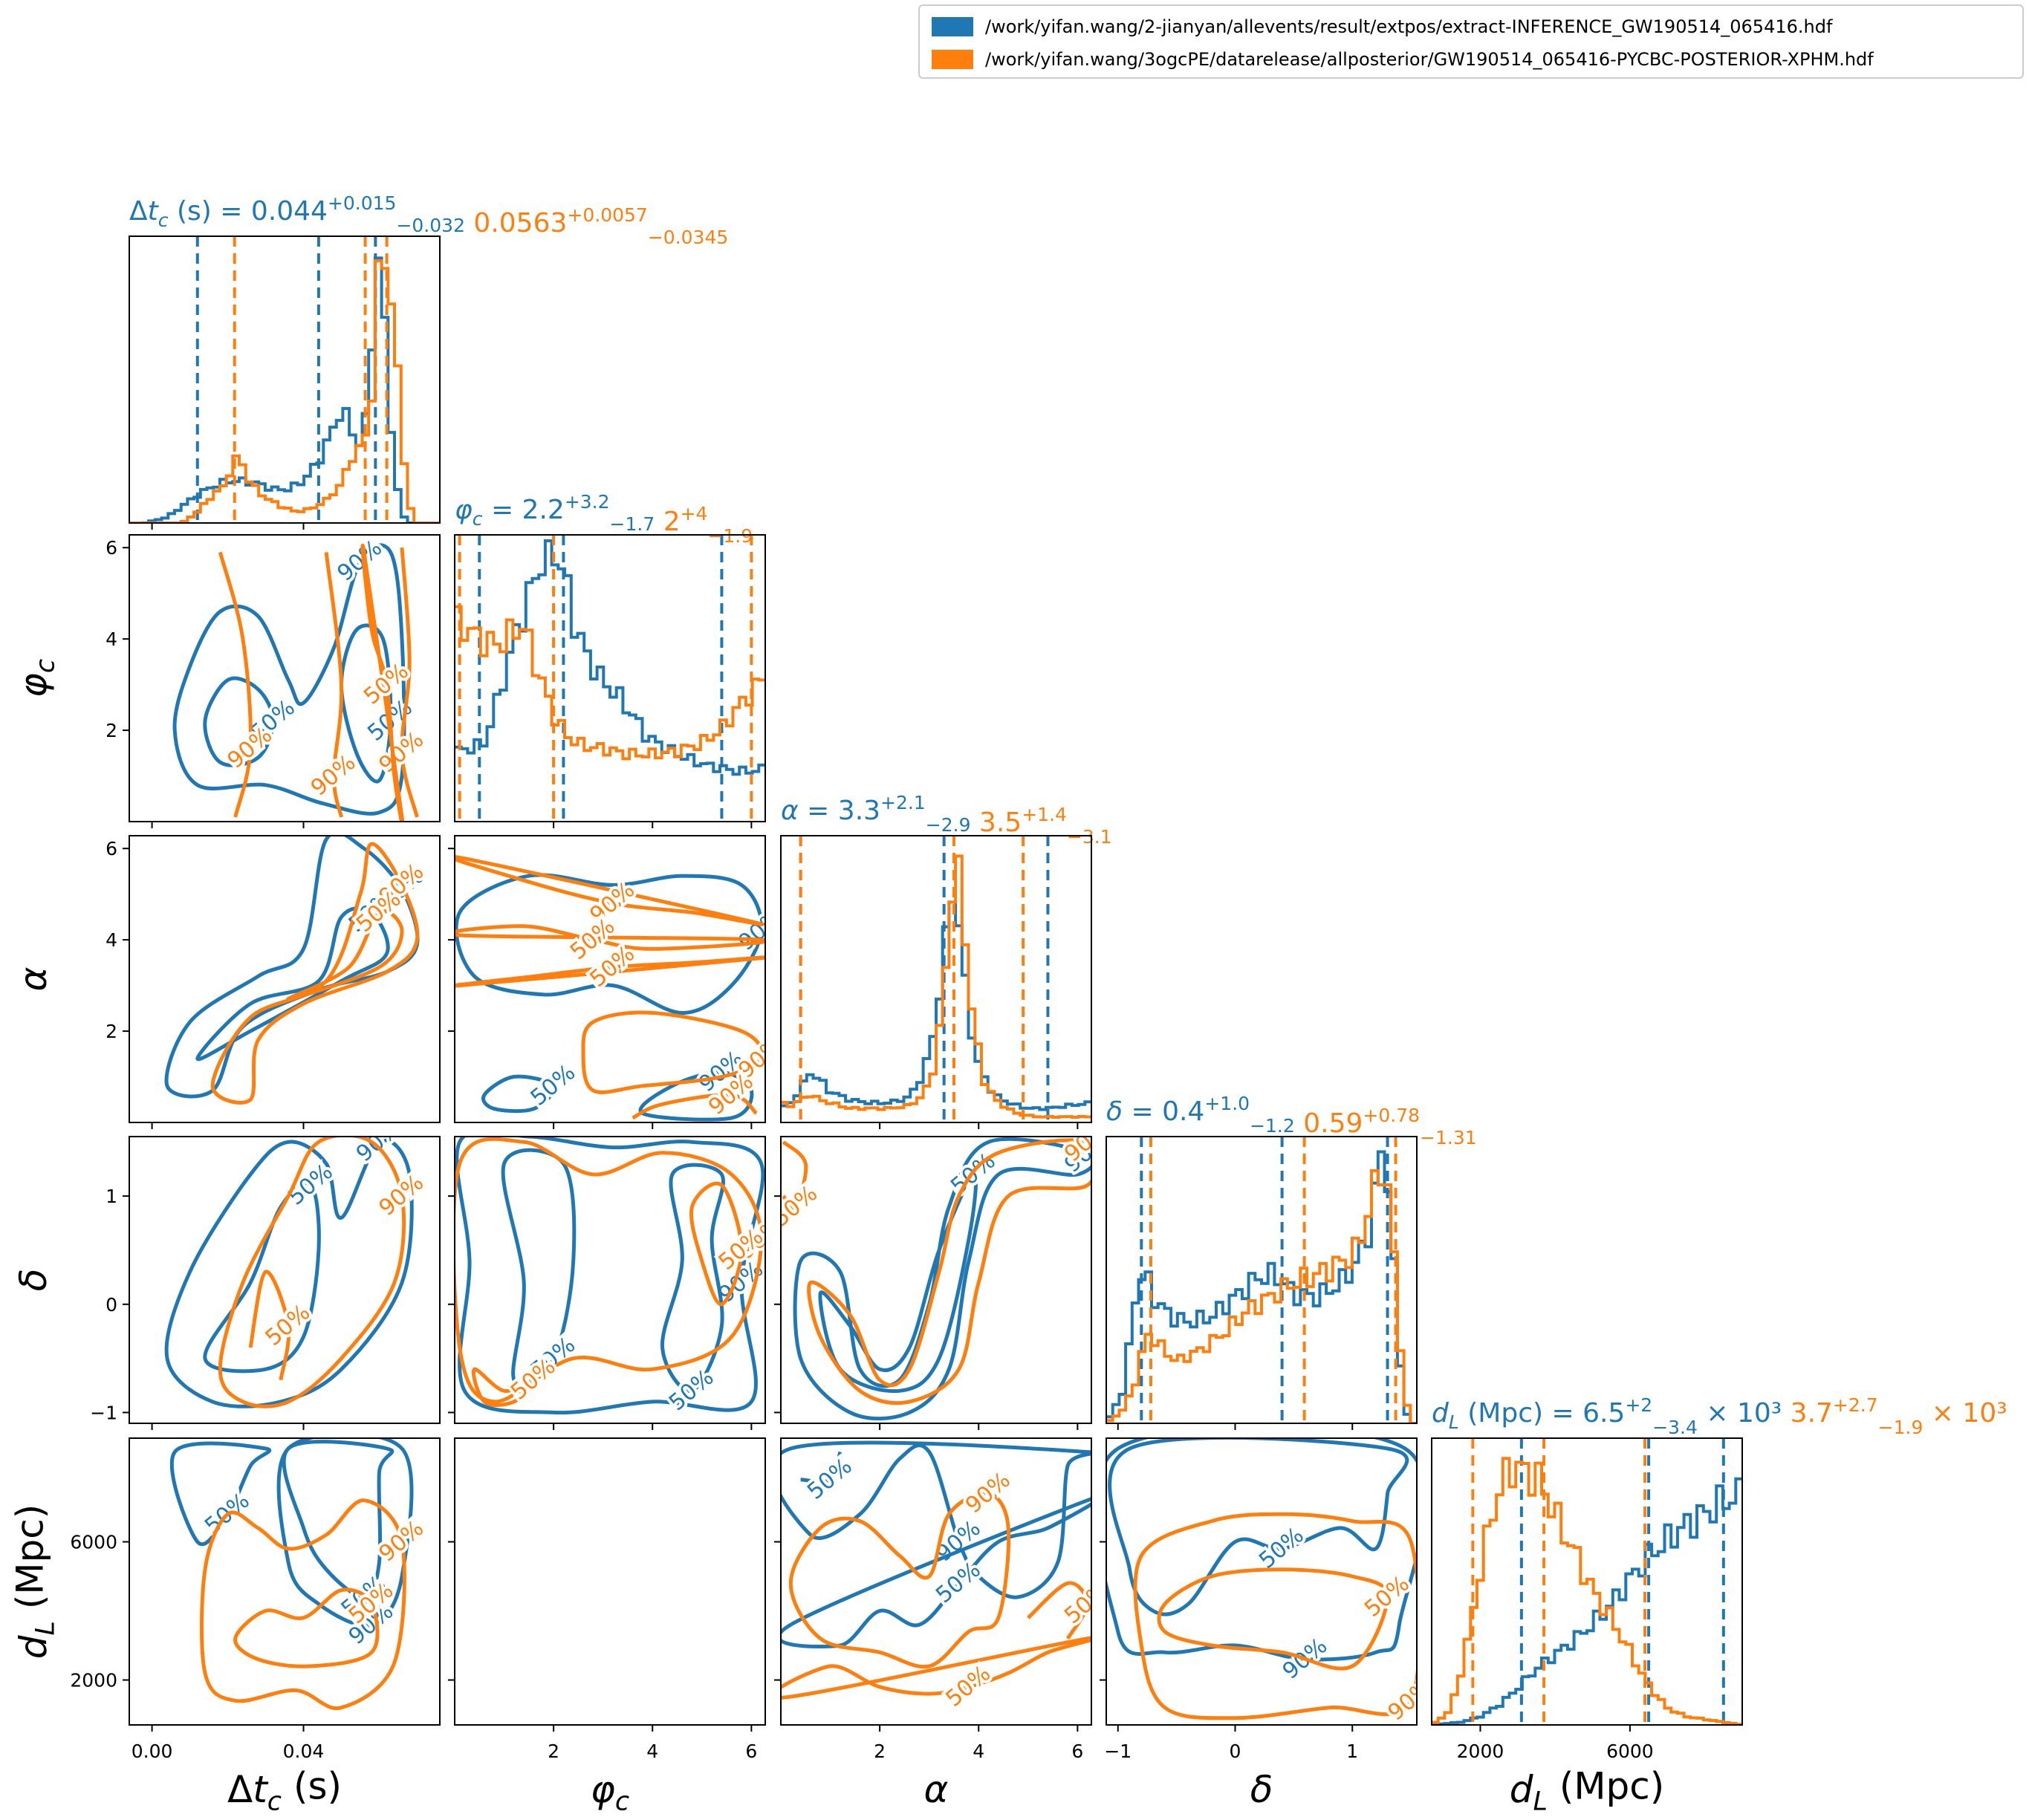  I want to click on y-tick-label: 2, so click(111, 1031).